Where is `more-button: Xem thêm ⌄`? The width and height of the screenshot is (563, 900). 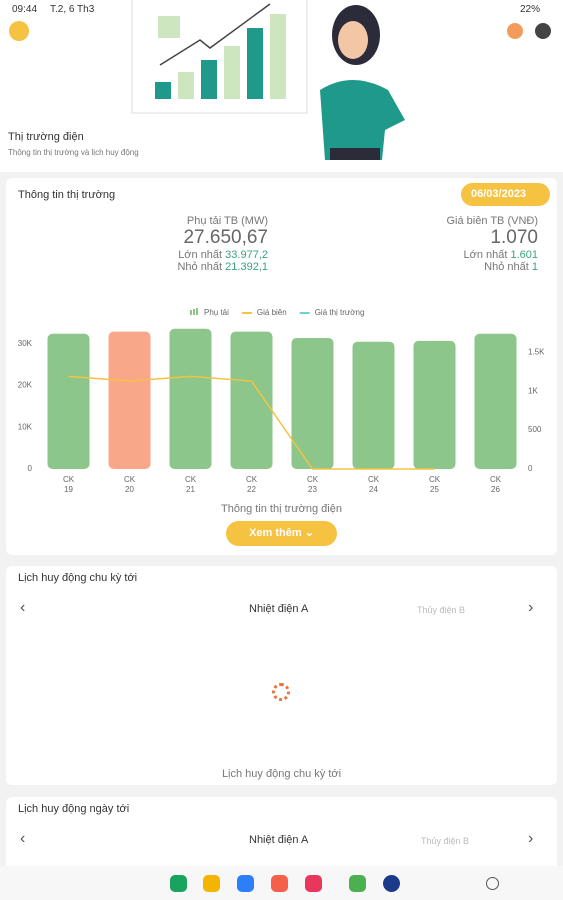 more-button: Xem thêm ⌄ is located at coordinates (281, 533).